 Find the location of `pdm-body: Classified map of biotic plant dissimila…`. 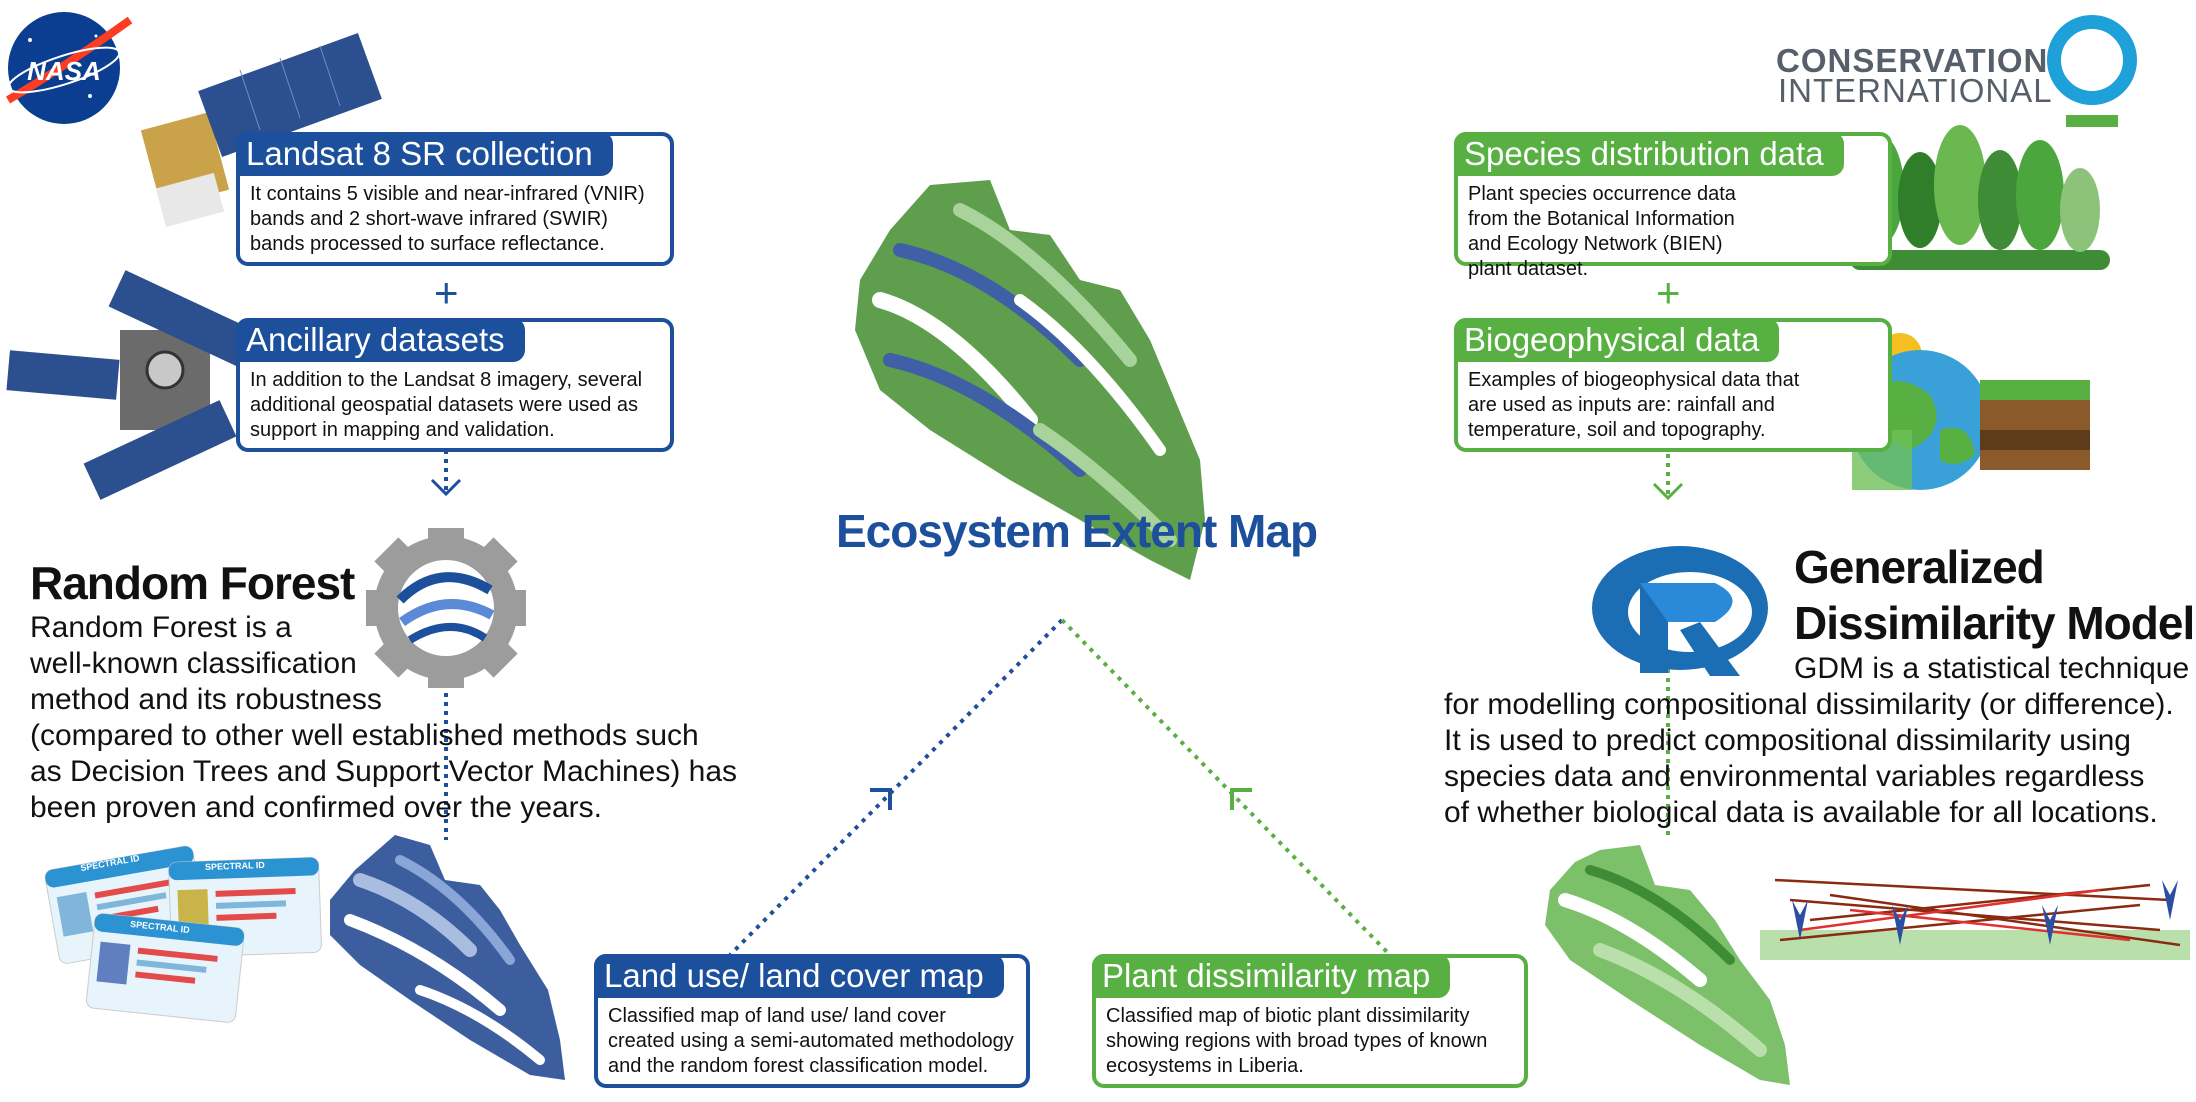

pdm-body: Classified map of biotic plant dissimila… is located at coordinates (1297, 1041).